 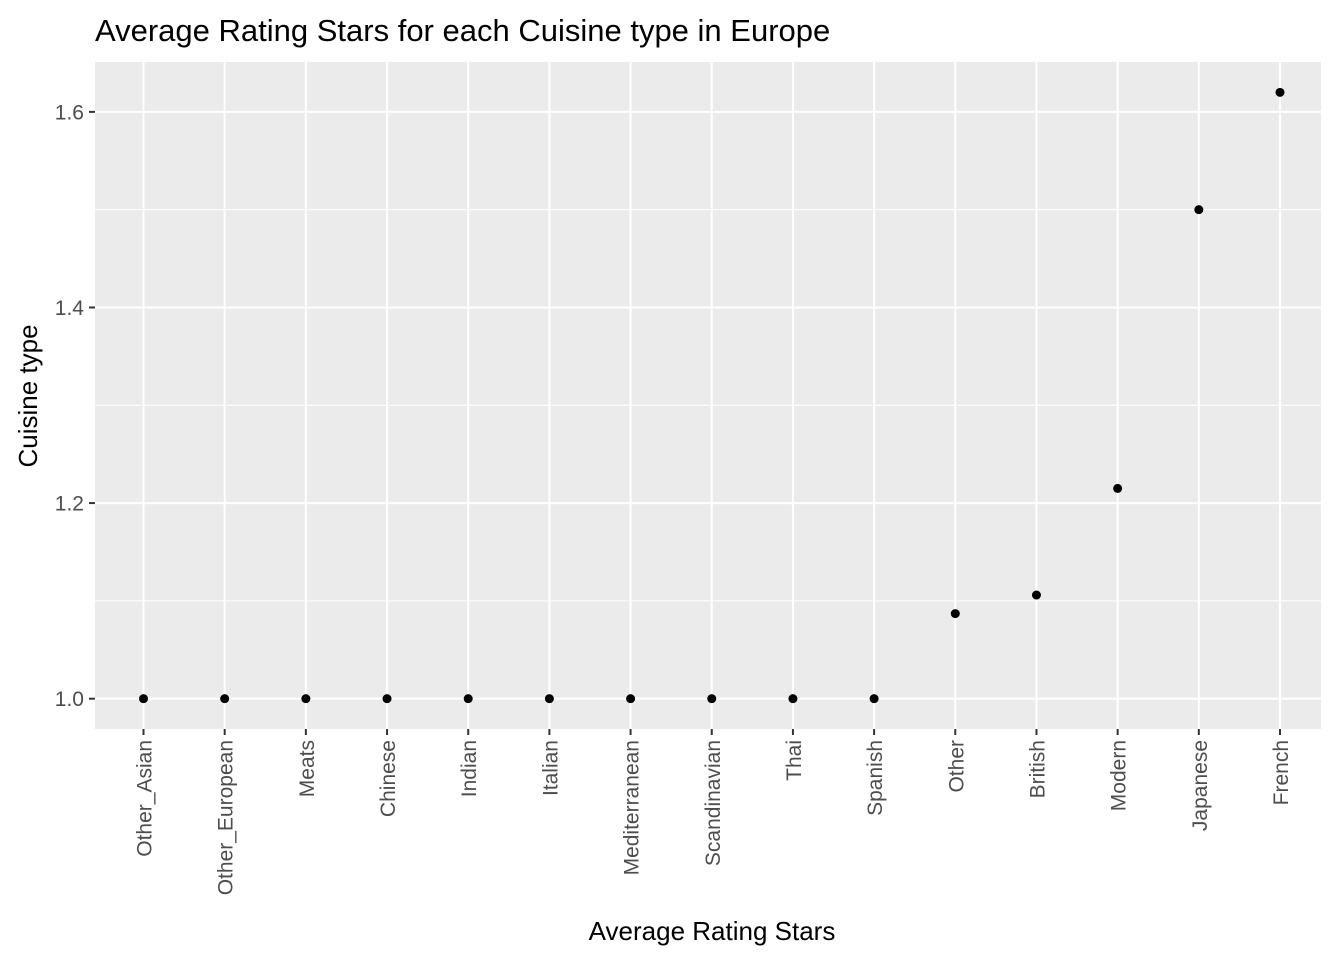 What do you see at coordinates (1119, 775) in the screenshot?
I see `x-tick-label: Modern` at bounding box center [1119, 775].